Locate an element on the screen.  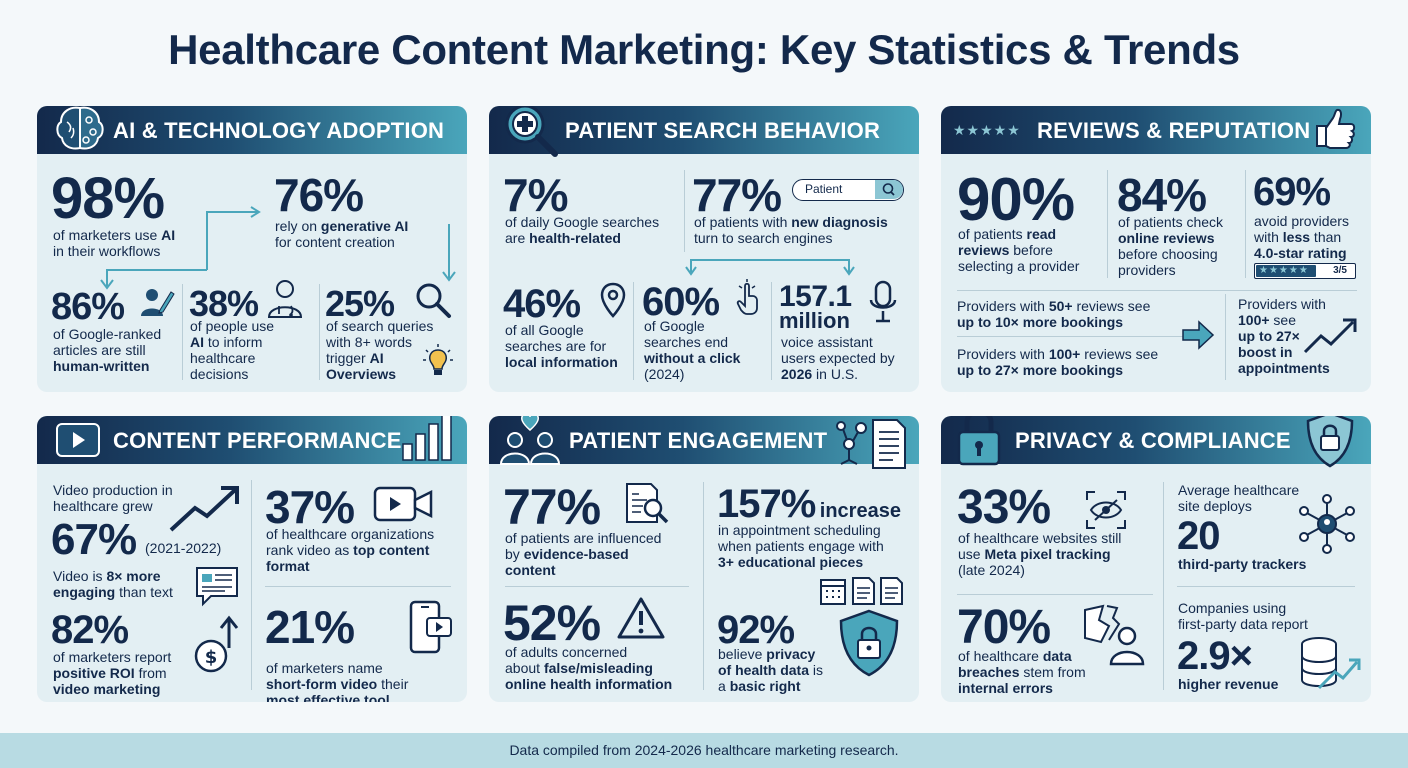
stat-value-label: increase is located at coordinates (860, 511).